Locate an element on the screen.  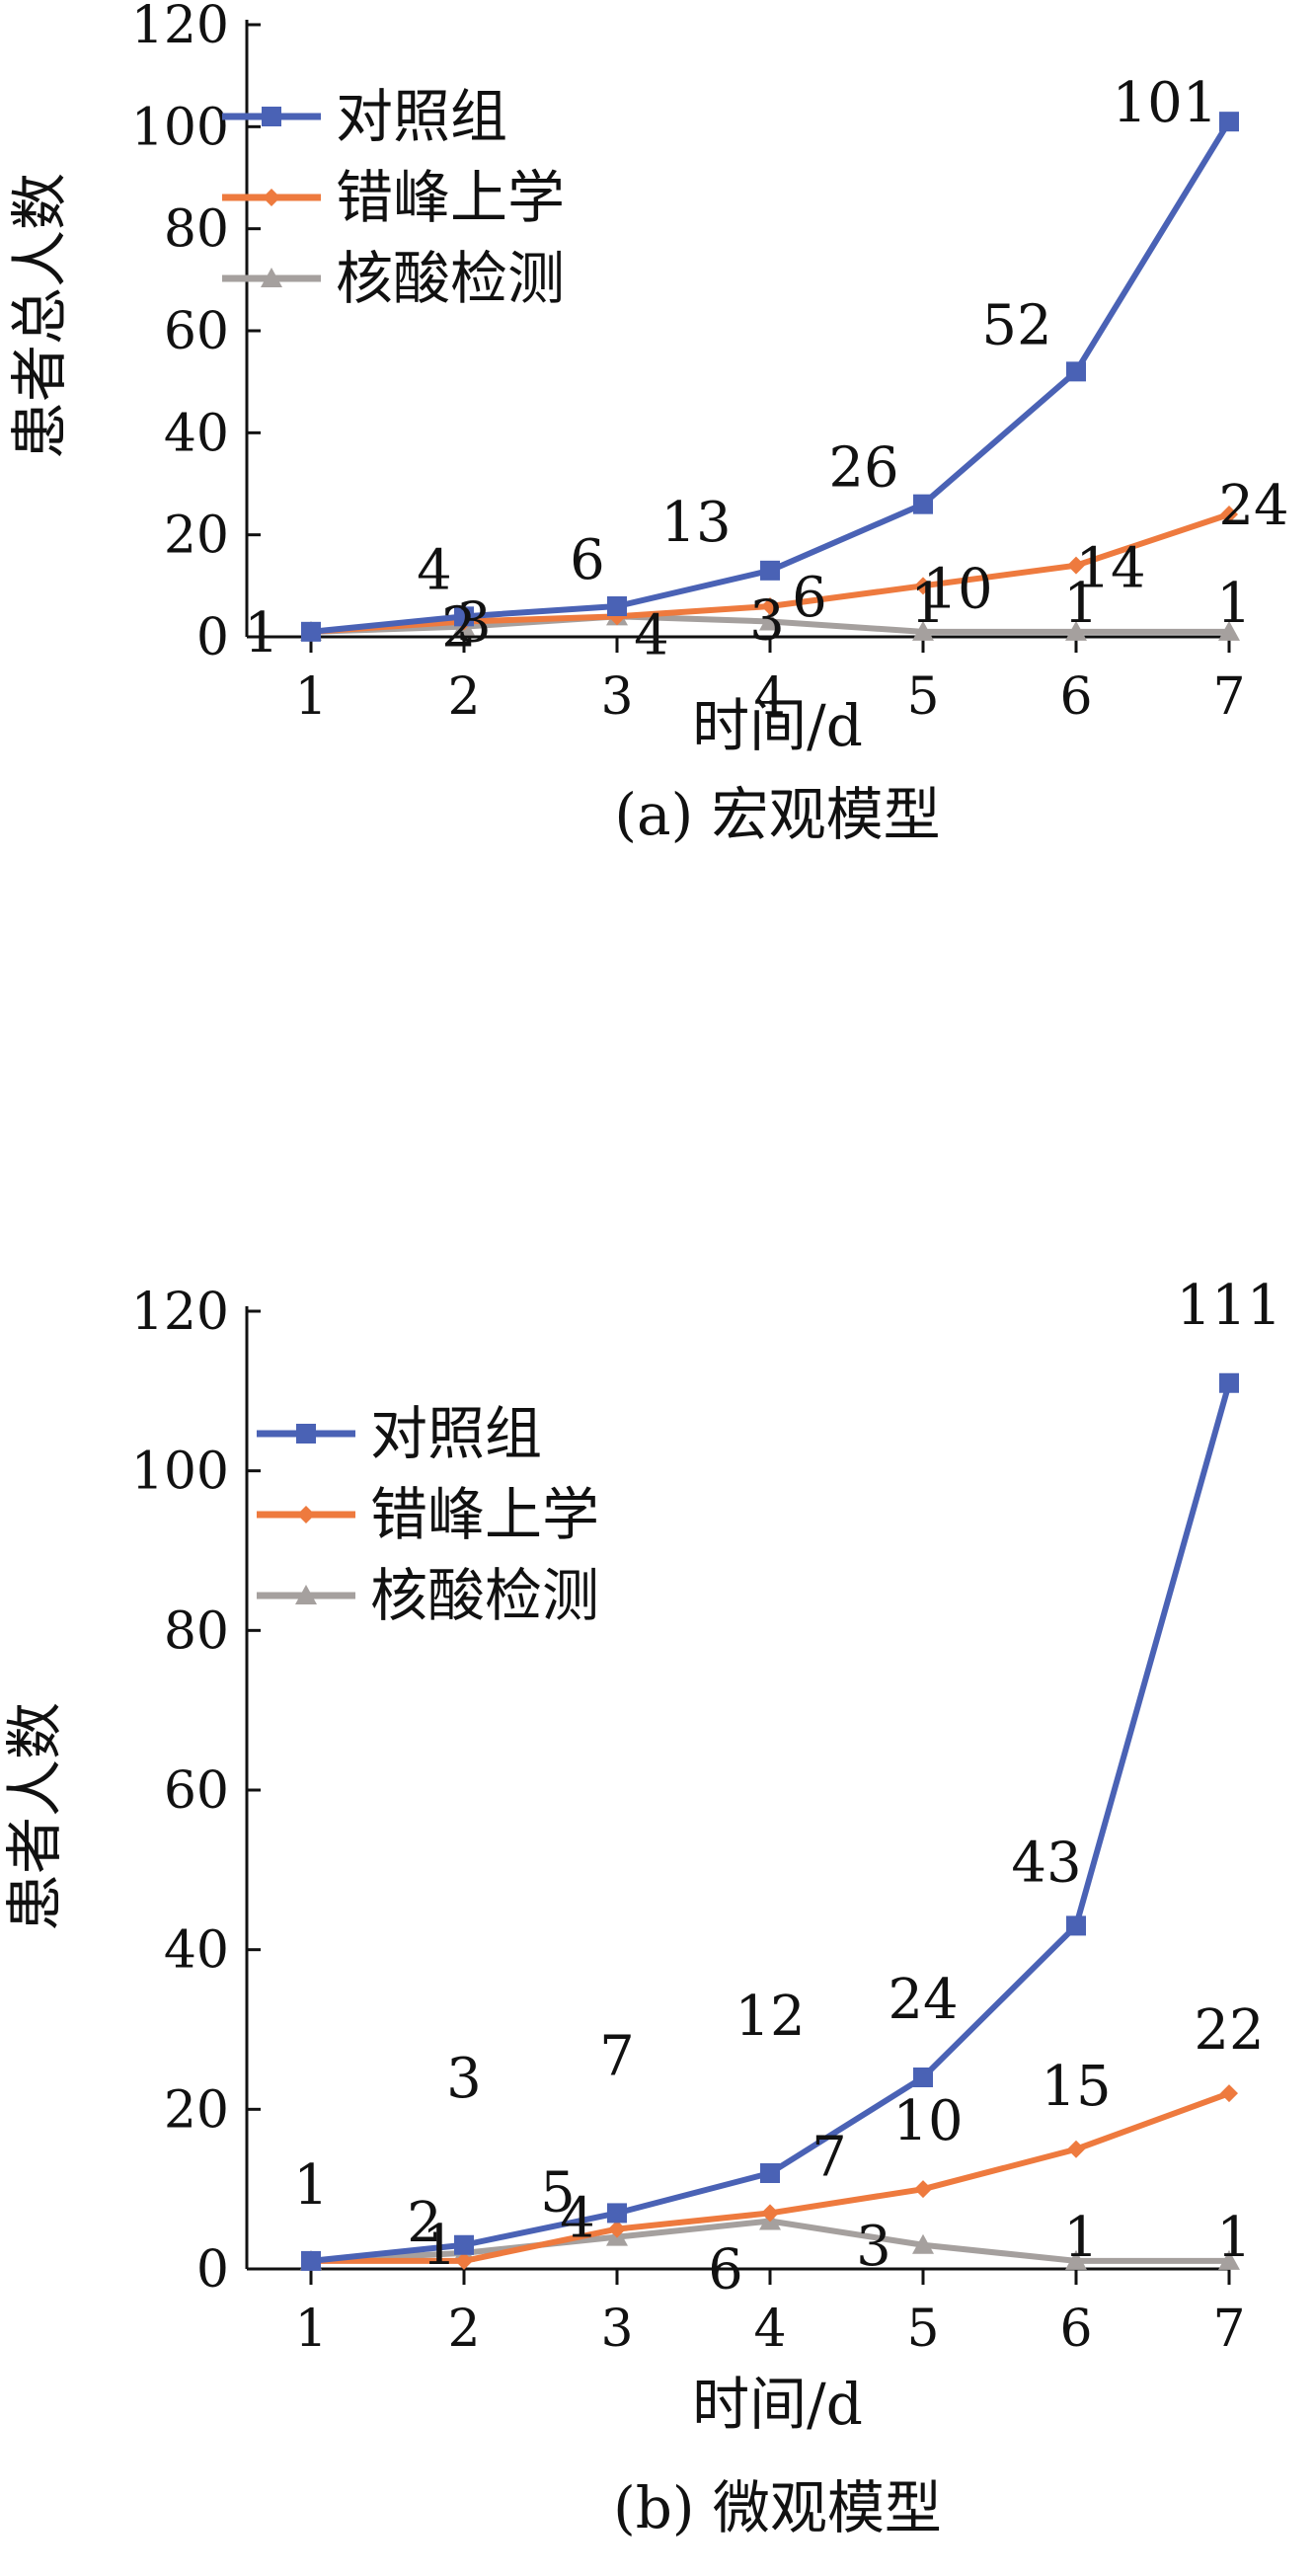
data-label: 15 is located at coordinates (1076, 2087).